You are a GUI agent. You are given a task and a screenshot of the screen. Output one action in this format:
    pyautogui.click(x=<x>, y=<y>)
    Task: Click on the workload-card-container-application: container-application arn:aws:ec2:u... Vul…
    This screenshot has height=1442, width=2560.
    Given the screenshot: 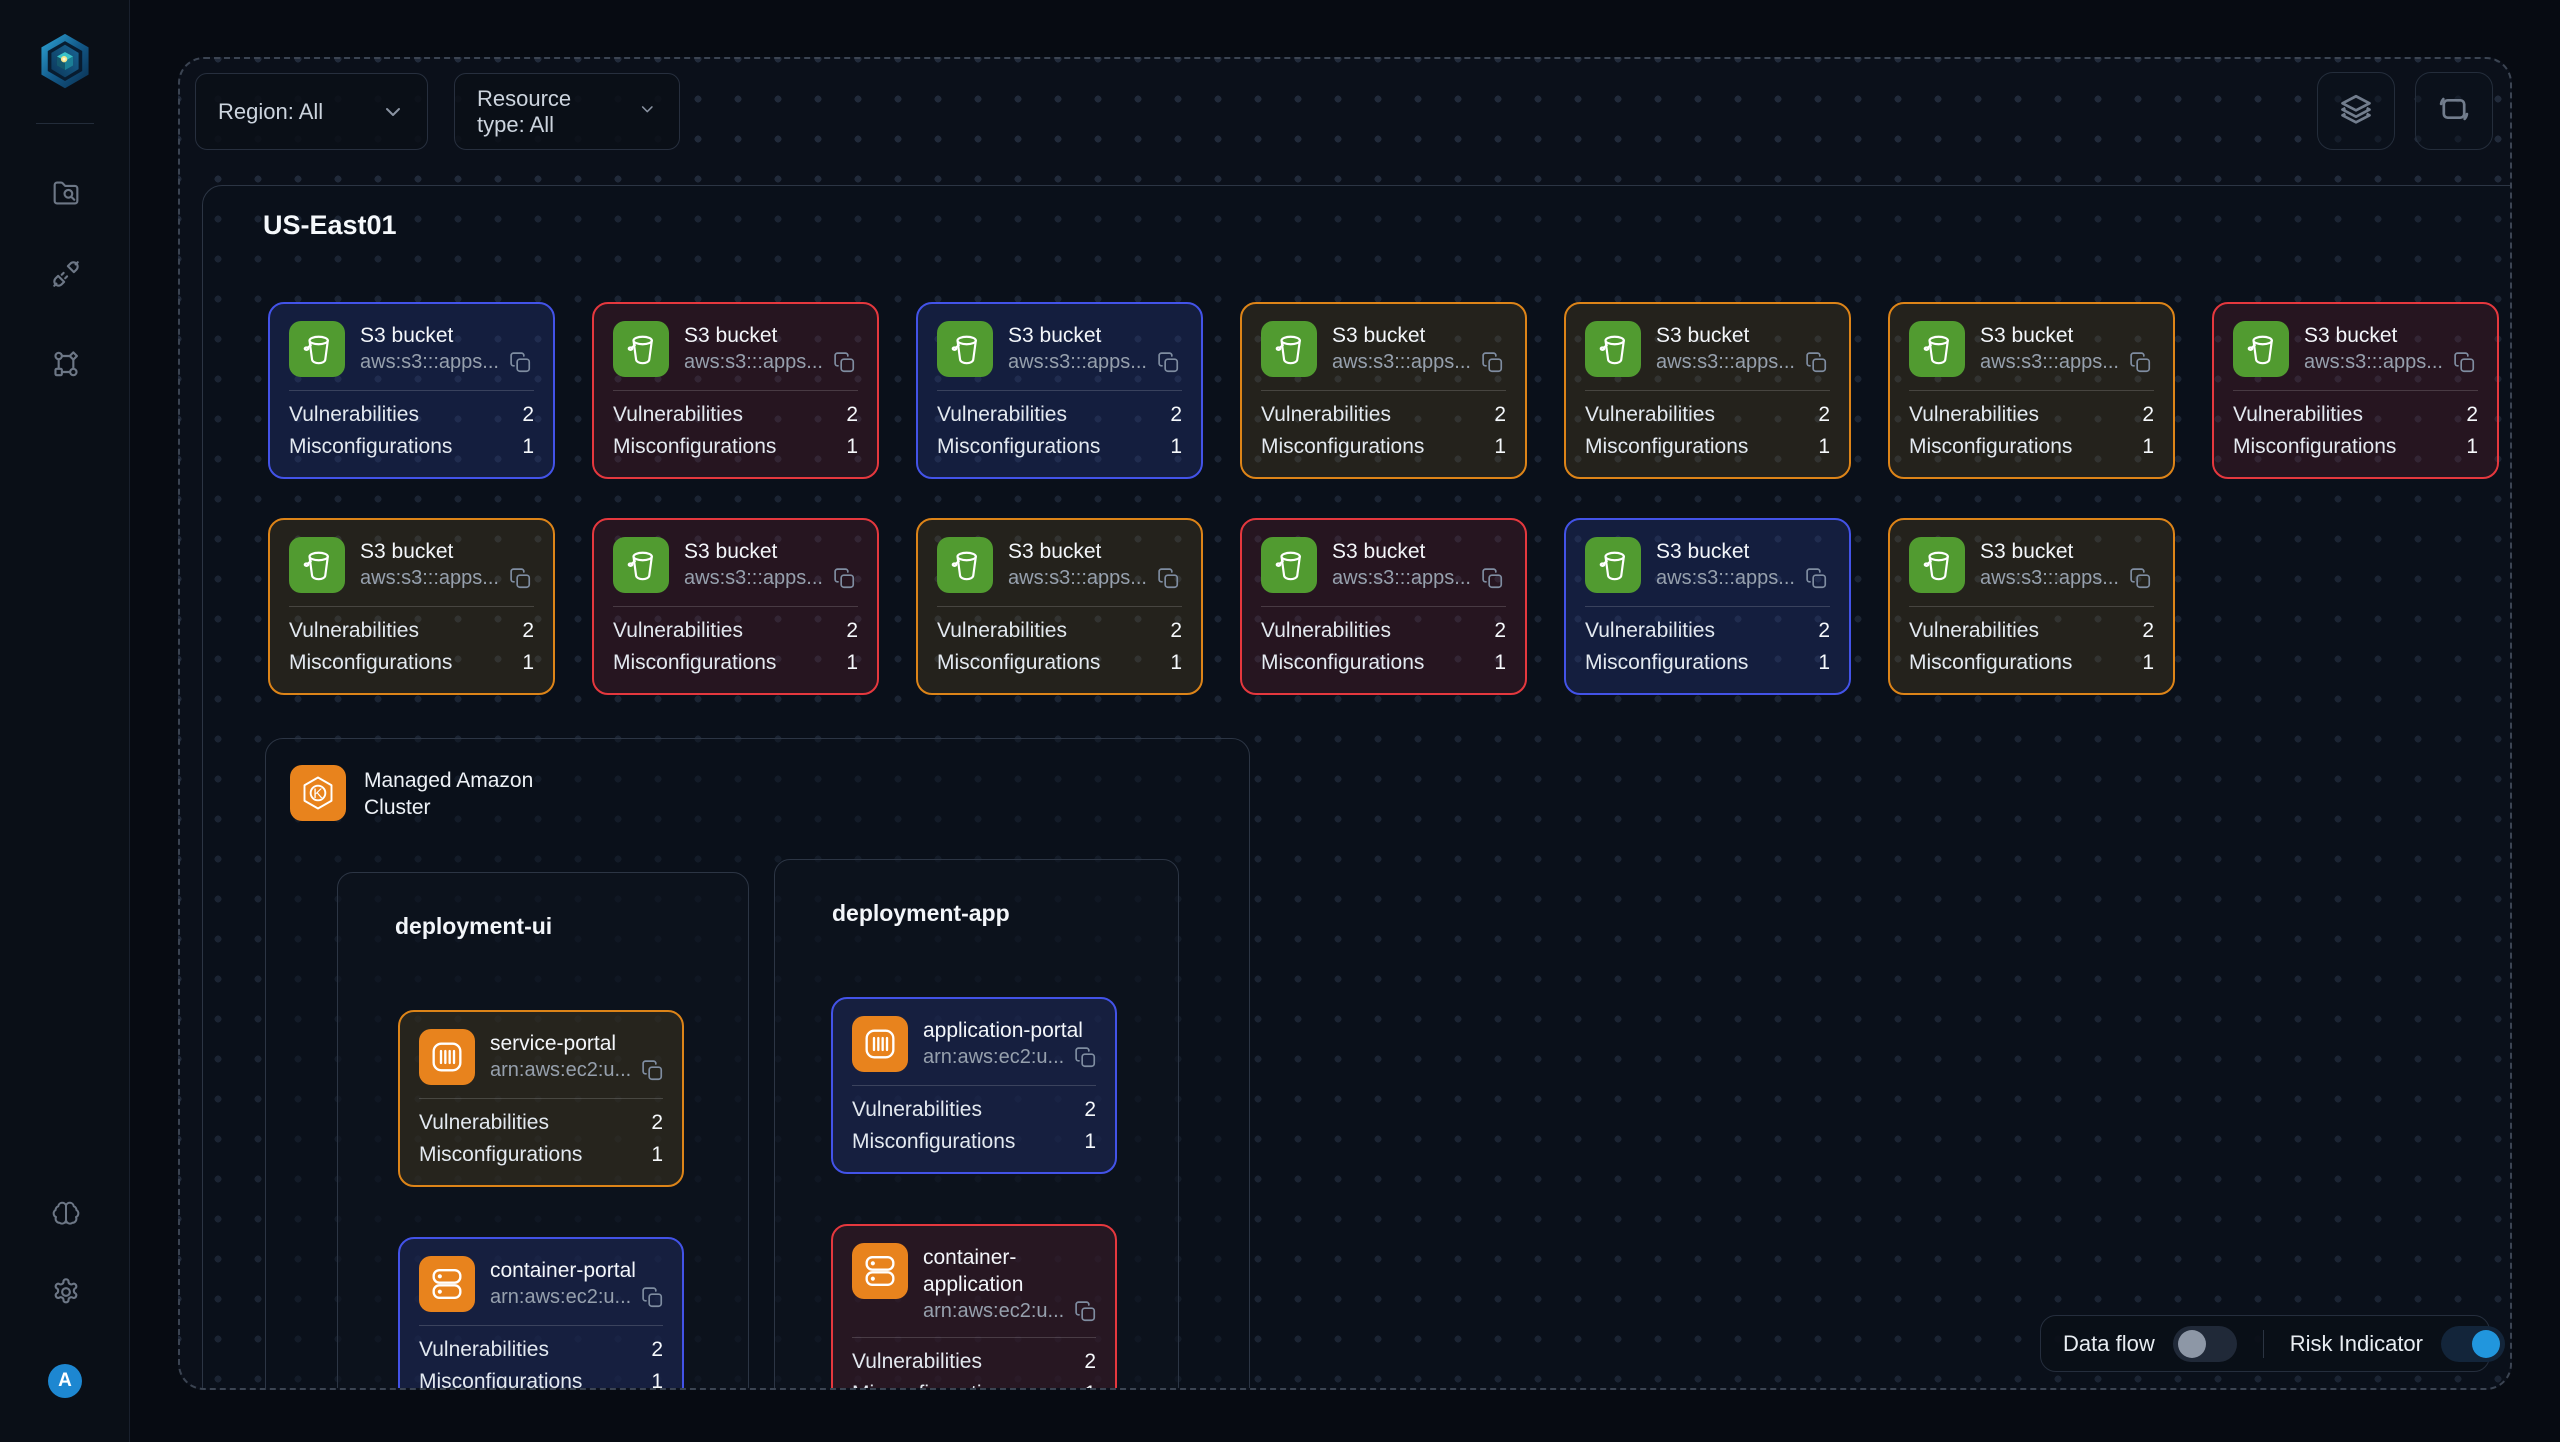 What is the action you would take?
    pyautogui.click(x=974, y=1306)
    